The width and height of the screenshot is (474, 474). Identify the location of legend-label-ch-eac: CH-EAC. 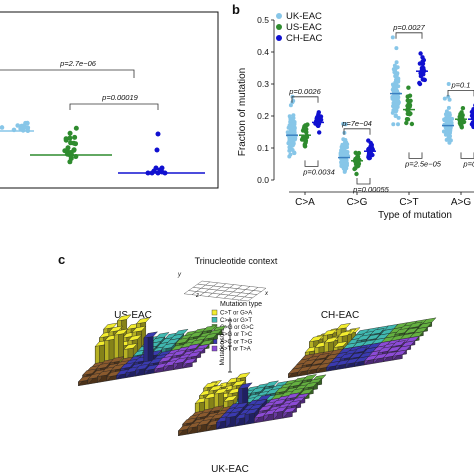
(304, 38).